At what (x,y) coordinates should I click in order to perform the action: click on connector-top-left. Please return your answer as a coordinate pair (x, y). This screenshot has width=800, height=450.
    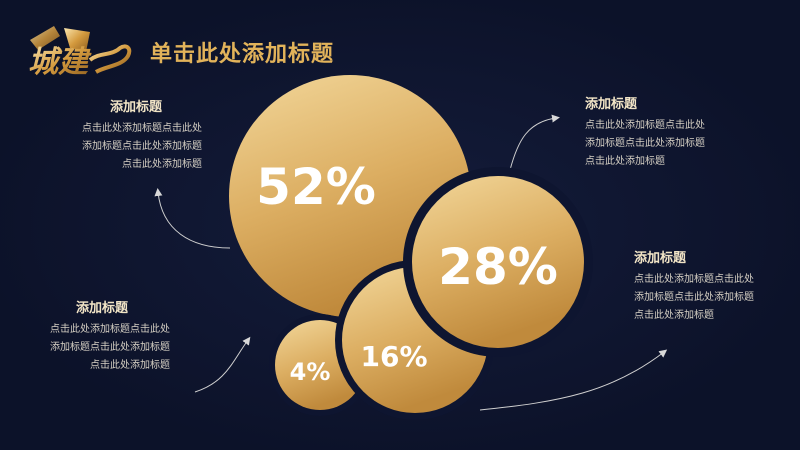
    Looking at the image, I should click on (192, 218).